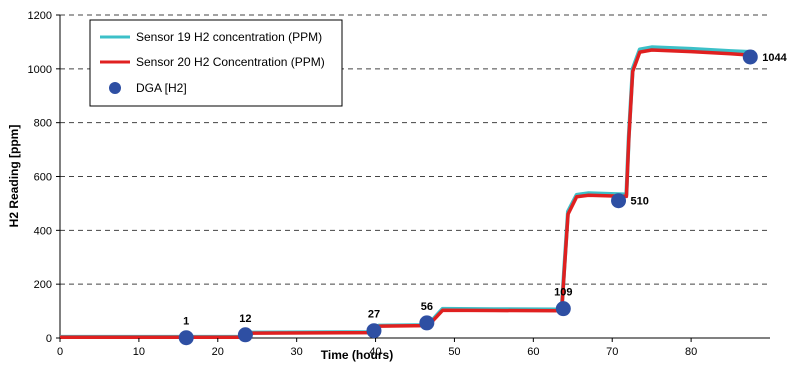 The height and width of the screenshot is (366, 799). What do you see at coordinates (230, 62) in the screenshot?
I see `legend-label-sensor-20: Sensor 20 H2 Concentration (PPM)` at bounding box center [230, 62].